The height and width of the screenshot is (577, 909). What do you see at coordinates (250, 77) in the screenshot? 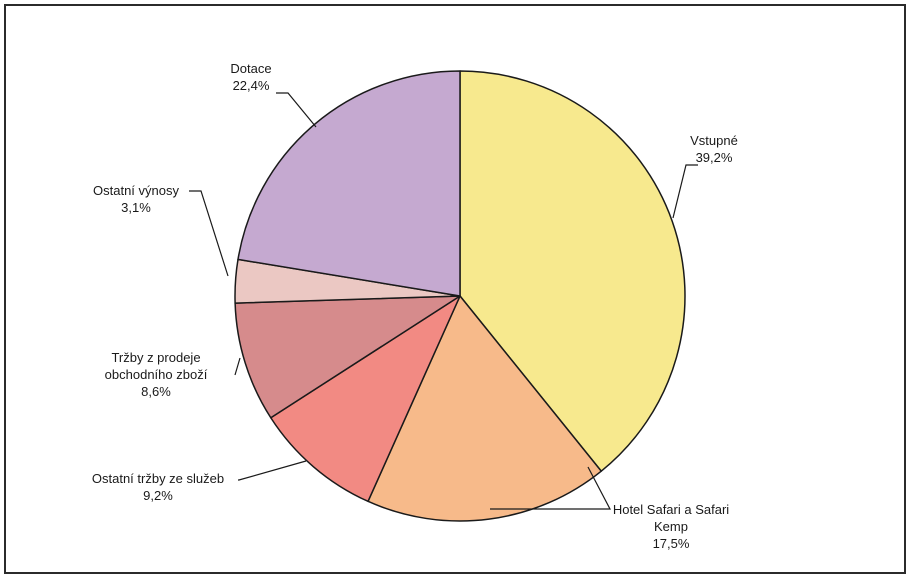
I see `slice-label-6: Dotace 22,4%` at bounding box center [250, 77].